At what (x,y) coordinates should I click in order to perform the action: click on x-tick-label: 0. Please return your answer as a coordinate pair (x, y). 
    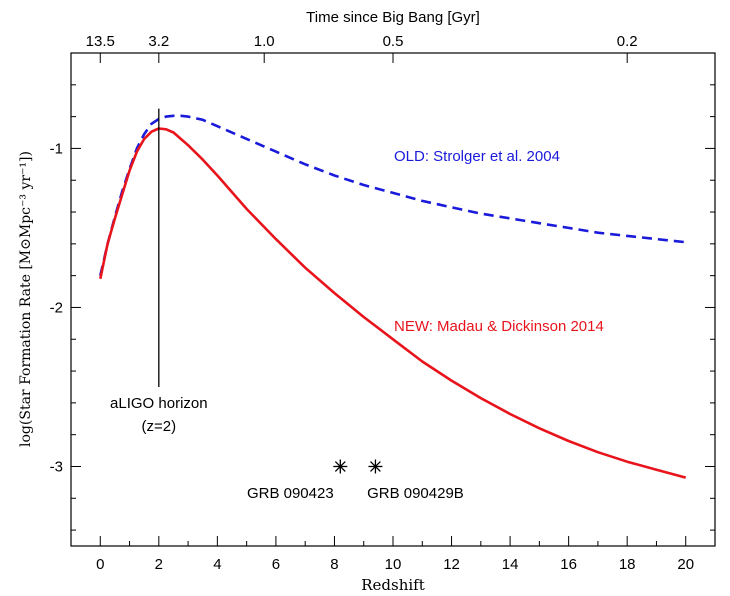
    Looking at the image, I should click on (100, 564).